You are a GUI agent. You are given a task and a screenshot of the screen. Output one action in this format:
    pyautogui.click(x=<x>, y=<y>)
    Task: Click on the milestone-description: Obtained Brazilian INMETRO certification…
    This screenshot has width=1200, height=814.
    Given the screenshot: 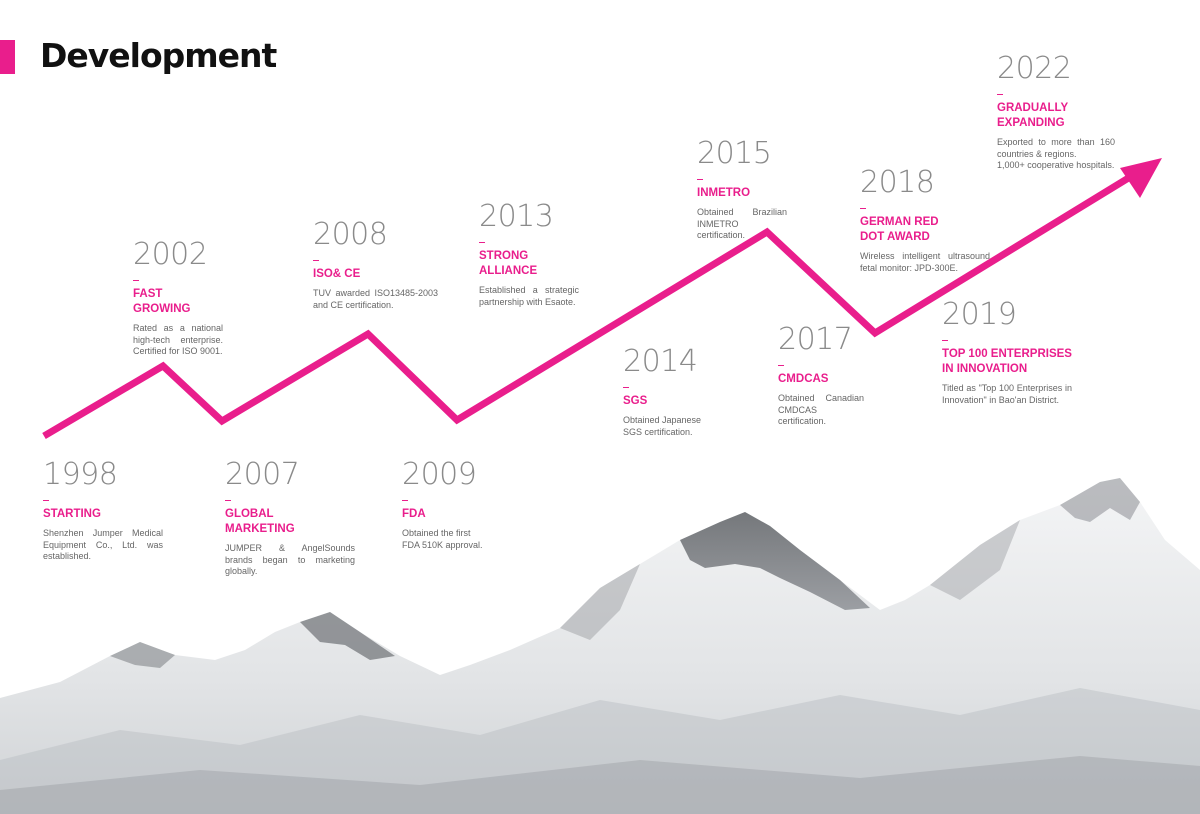 What is the action you would take?
    pyautogui.click(x=742, y=223)
    